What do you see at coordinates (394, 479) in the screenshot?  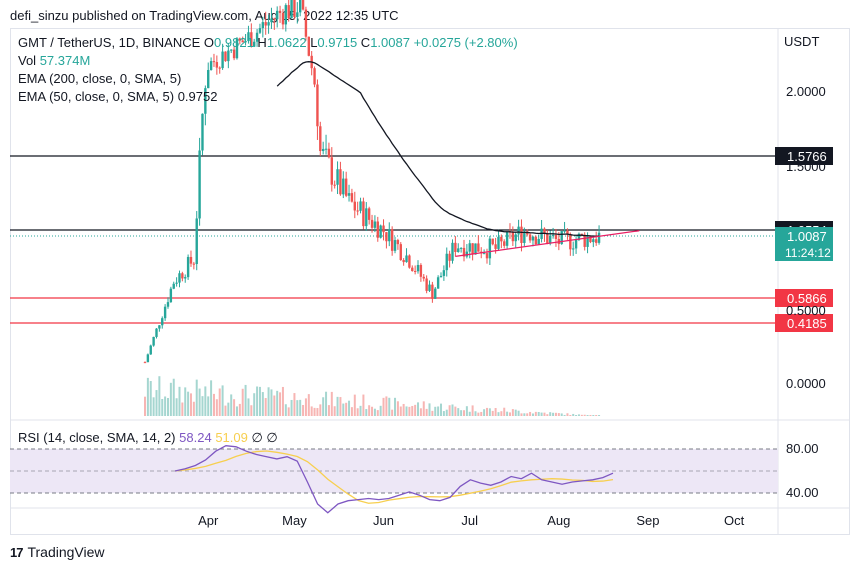 I see `rsi-lines` at bounding box center [394, 479].